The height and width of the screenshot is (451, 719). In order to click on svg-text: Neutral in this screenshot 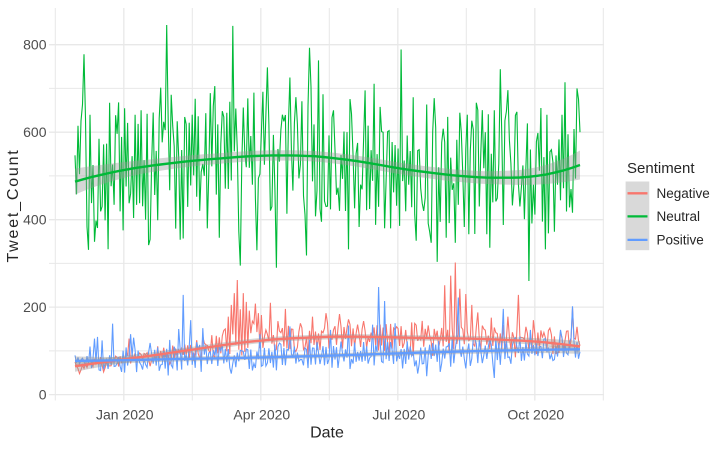, I will do `click(679, 216)`.